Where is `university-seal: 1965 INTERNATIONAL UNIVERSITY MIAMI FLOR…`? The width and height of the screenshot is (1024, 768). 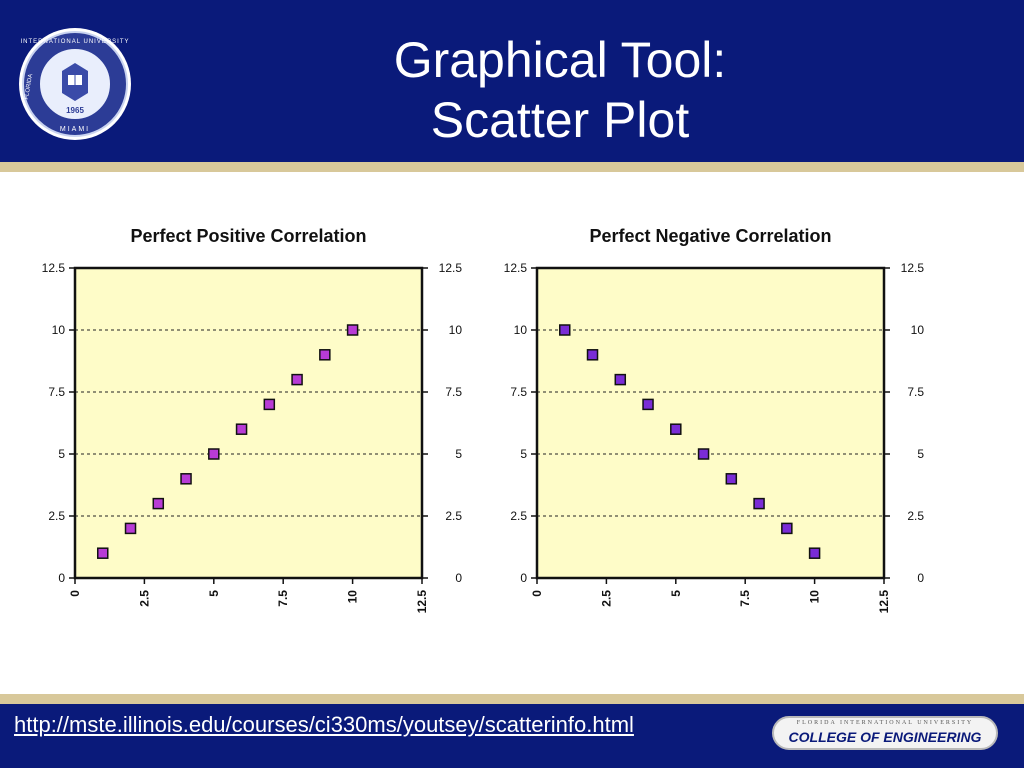
university-seal: 1965 INTERNATIONAL UNIVERSITY MIAMI FLOR… is located at coordinates (75, 84).